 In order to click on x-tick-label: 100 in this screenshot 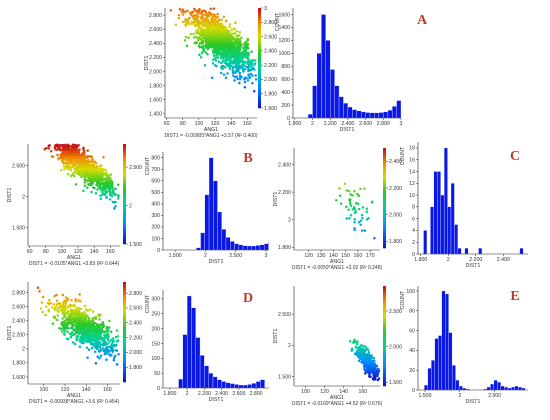, I will do `click(44, 390)`.